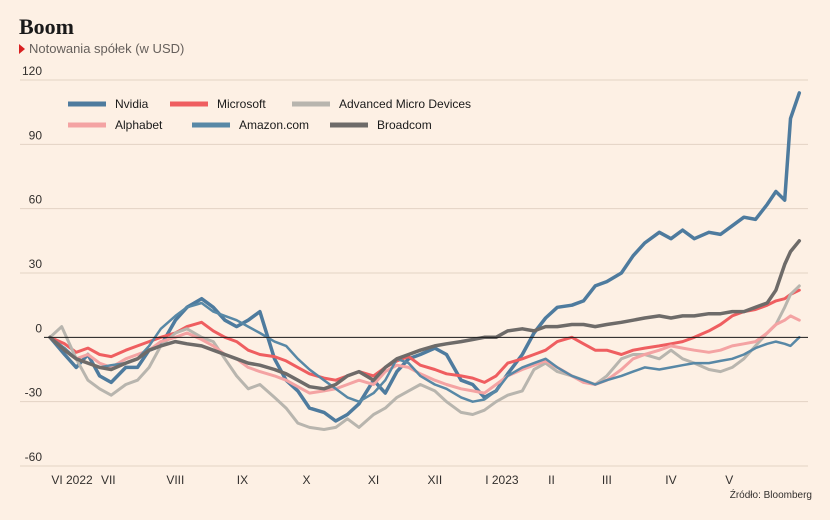 The height and width of the screenshot is (520, 830). What do you see at coordinates (392, 480) in the screenshot?
I see `x-axis-tick-labels: VI 2022 VII VIII IX X XI XII I 2023 II III IV V` at bounding box center [392, 480].